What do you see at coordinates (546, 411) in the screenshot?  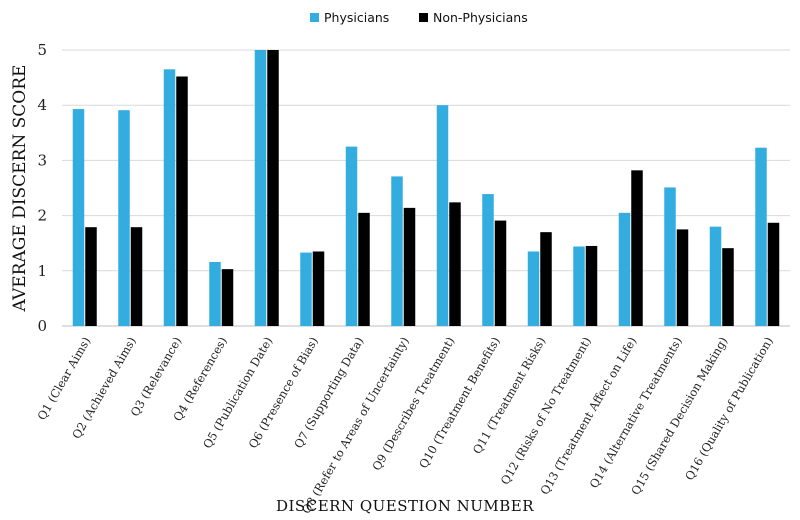 I see `x-category-label: Q12 (Risks of No Treatment)` at bounding box center [546, 411].